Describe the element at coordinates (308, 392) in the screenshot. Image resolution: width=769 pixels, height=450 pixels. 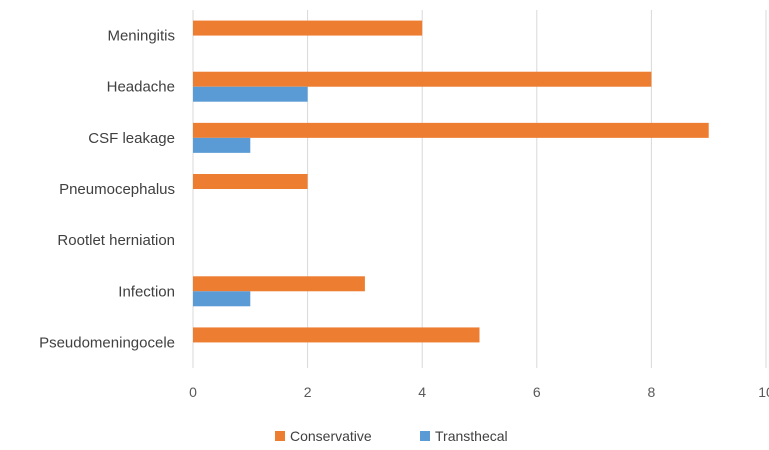
I see `x-tick-label: 2` at that location.